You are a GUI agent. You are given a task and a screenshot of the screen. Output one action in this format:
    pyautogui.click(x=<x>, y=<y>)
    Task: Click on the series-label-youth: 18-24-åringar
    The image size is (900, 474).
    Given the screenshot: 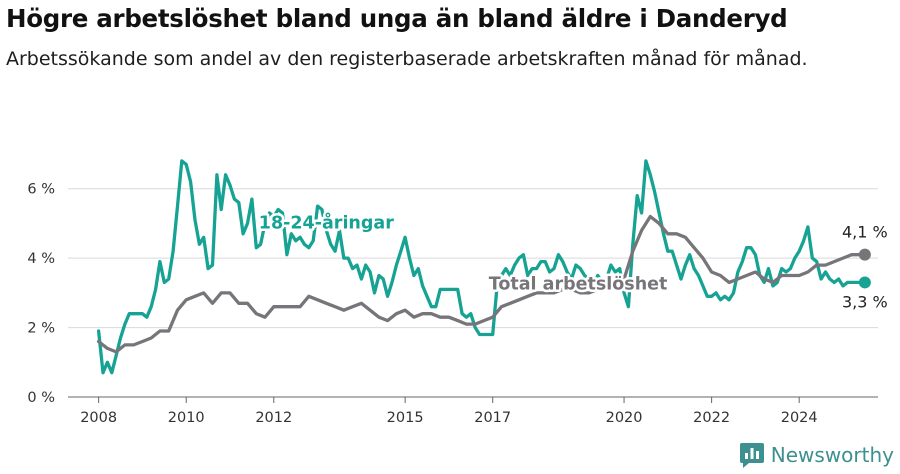 What is the action you would take?
    pyautogui.click(x=326, y=223)
    